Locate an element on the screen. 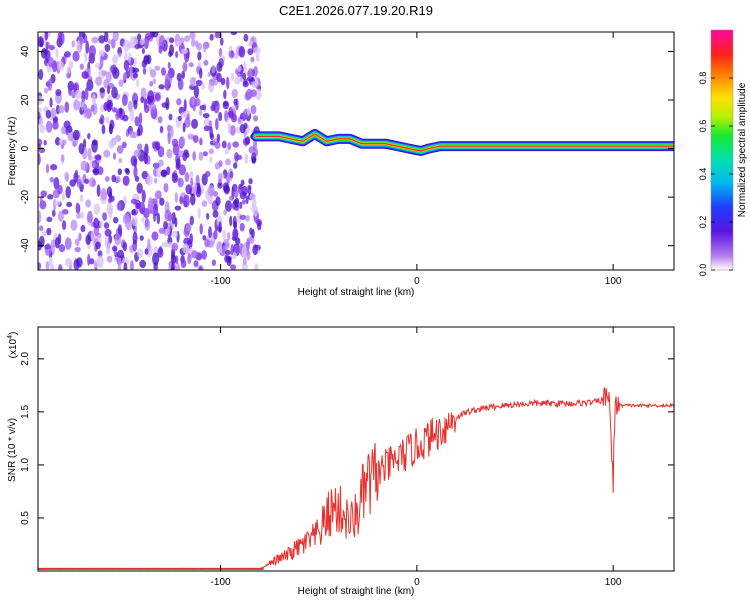 This screenshot has height=600, width=750. snr-scale-base: (x10 is located at coordinates (13, 348).